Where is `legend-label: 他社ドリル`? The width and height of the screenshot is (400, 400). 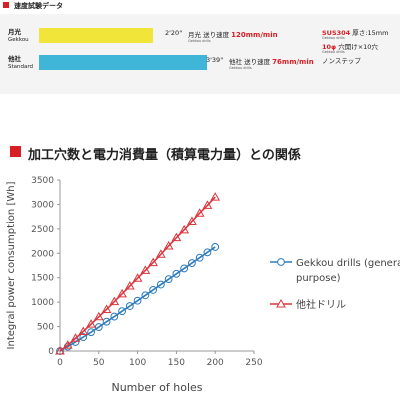 legend-label: 他社ドリル is located at coordinates (321, 304).